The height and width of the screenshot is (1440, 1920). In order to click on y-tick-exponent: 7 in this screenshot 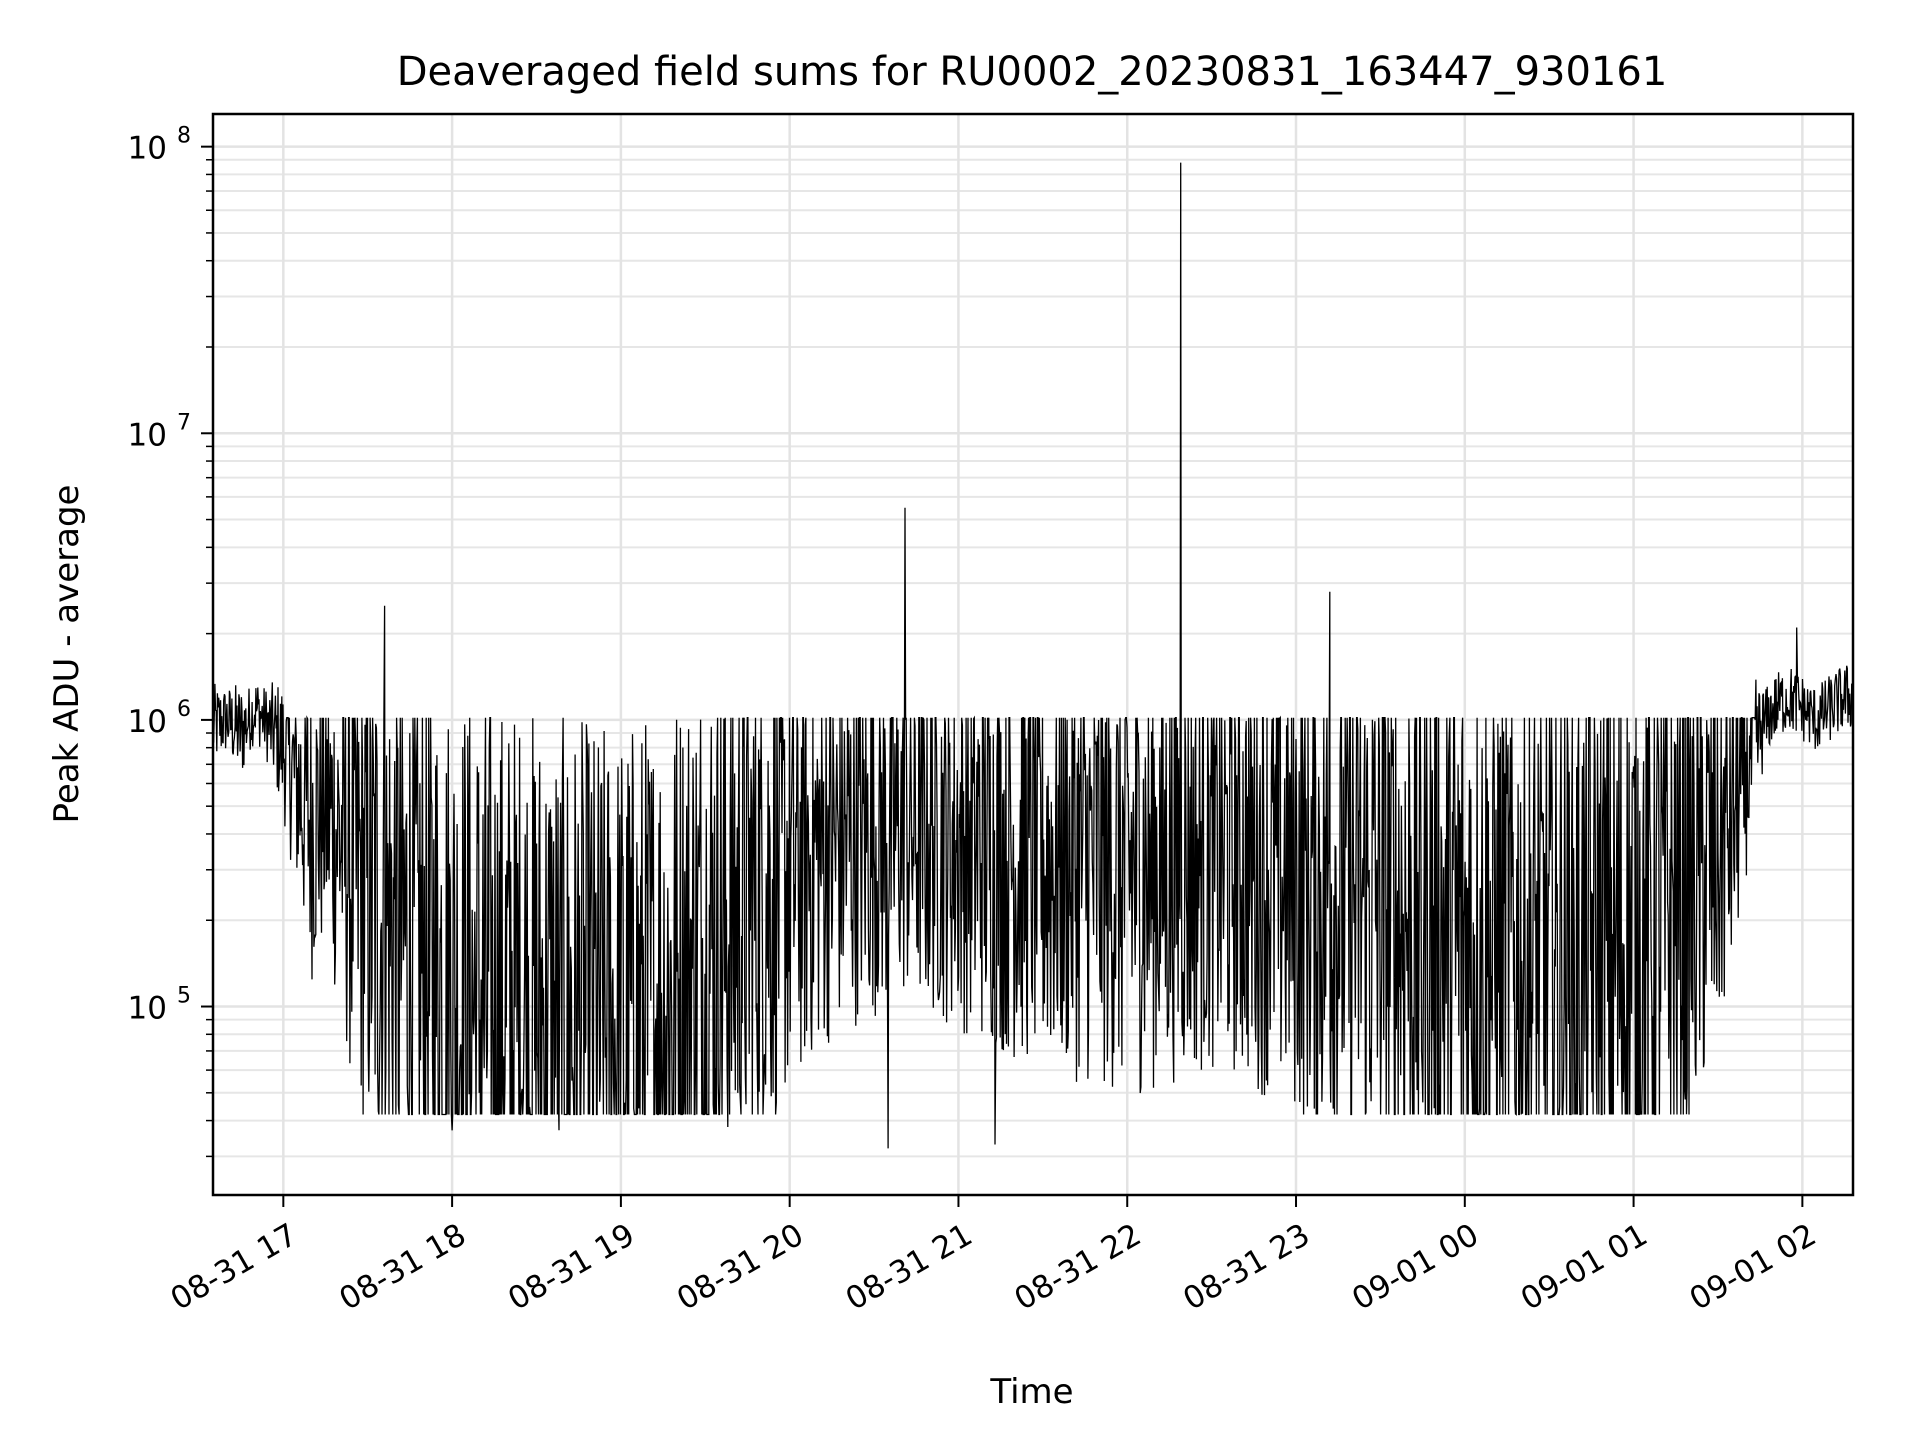, I will do `click(184, 422)`.